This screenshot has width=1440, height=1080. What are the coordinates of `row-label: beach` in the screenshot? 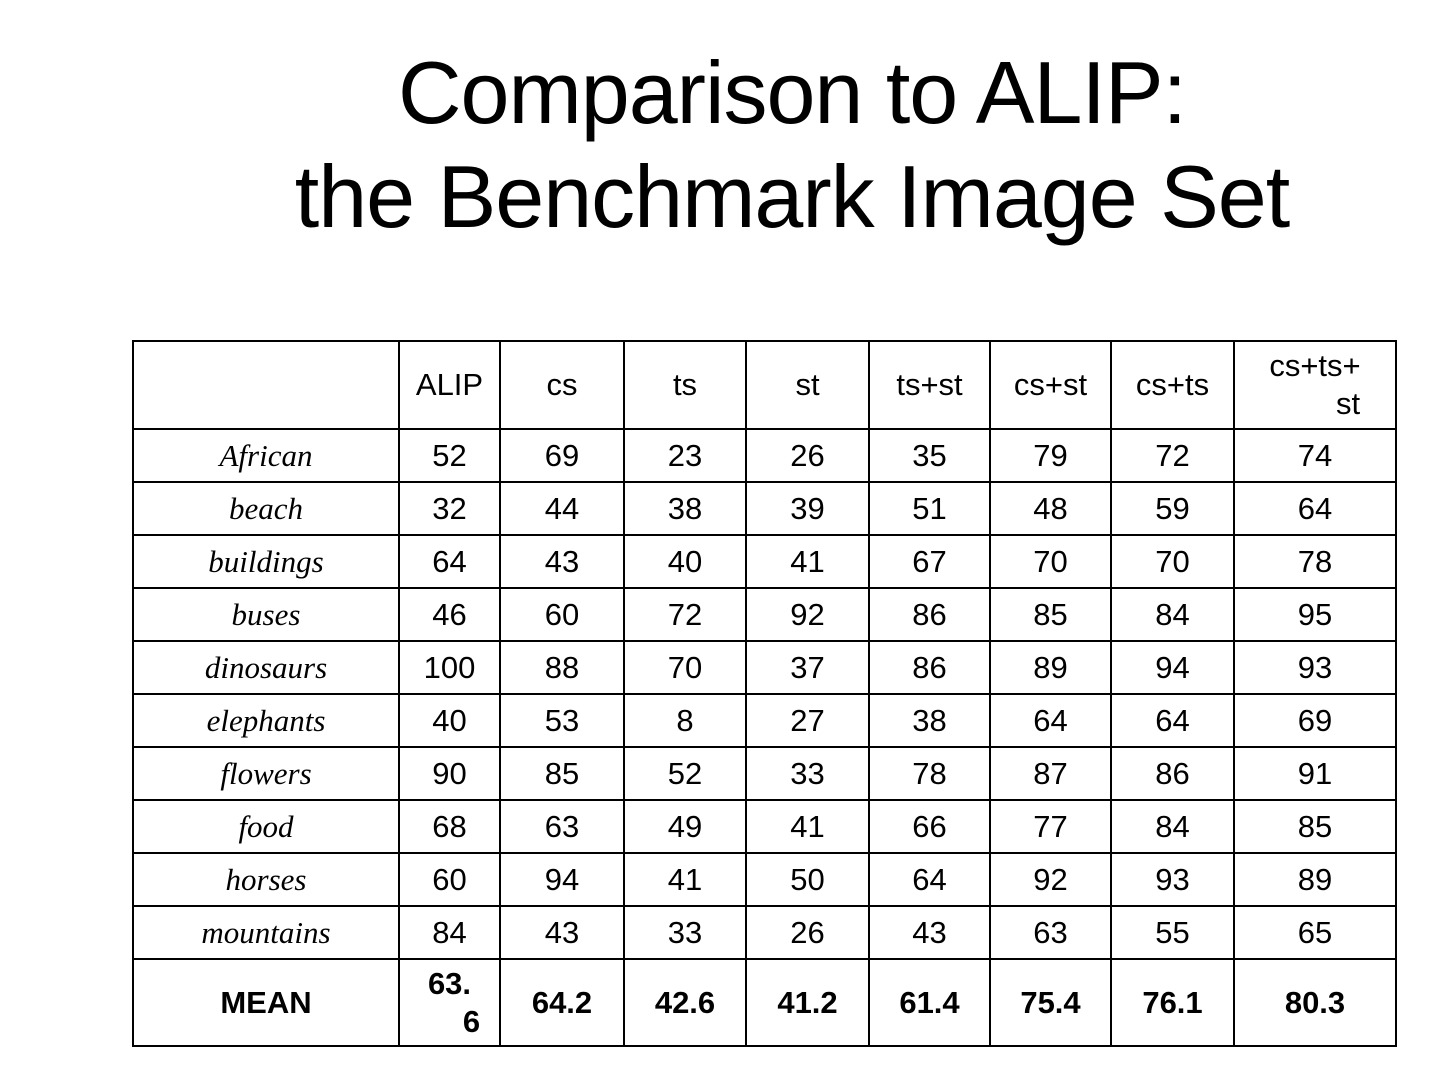 It's located at (266, 508).